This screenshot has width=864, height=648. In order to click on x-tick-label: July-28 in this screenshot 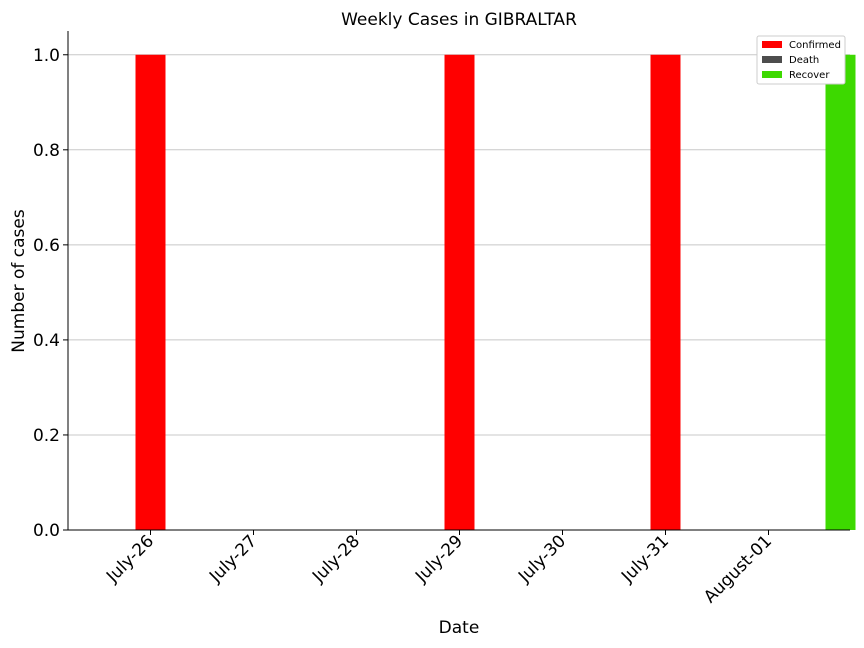, I will do `click(336, 559)`.